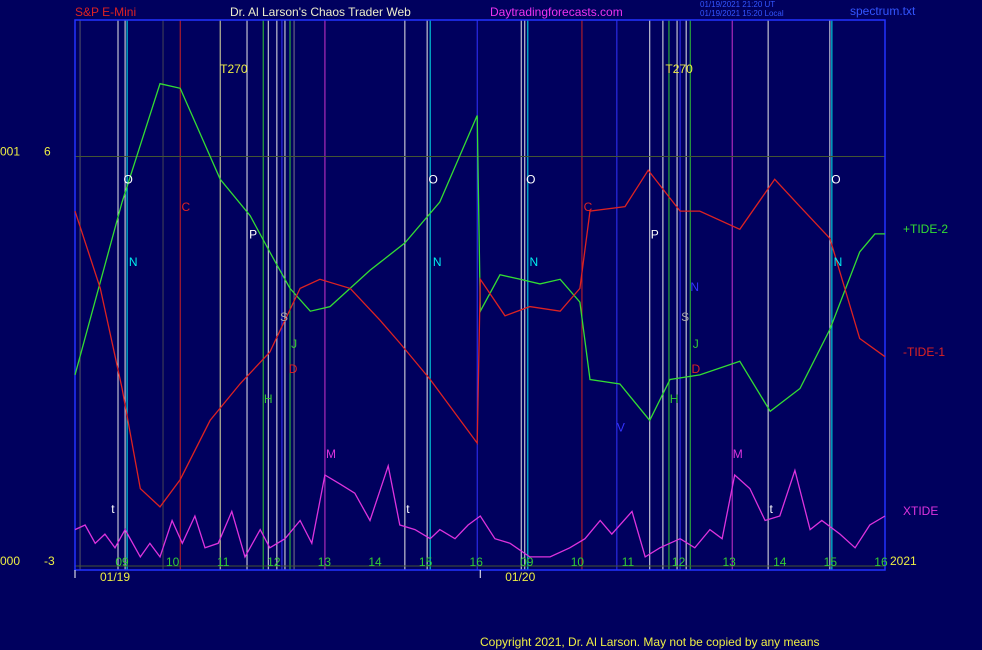 The width and height of the screenshot is (982, 650). Describe the element at coordinates (883, 11) in the screenshot. I see `file-name: spectrum.txt` at that location.